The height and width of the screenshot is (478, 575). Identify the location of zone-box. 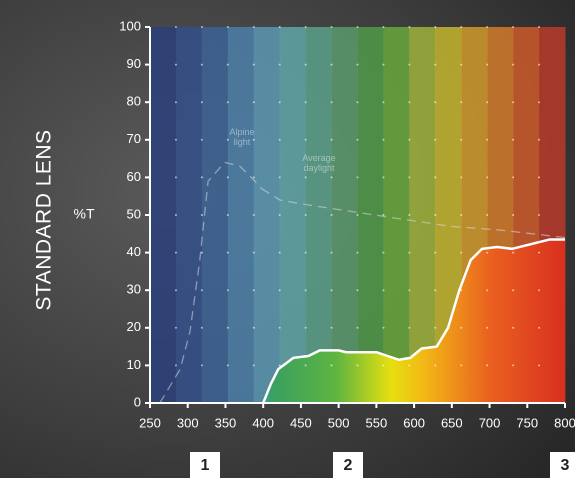
(205, 465).